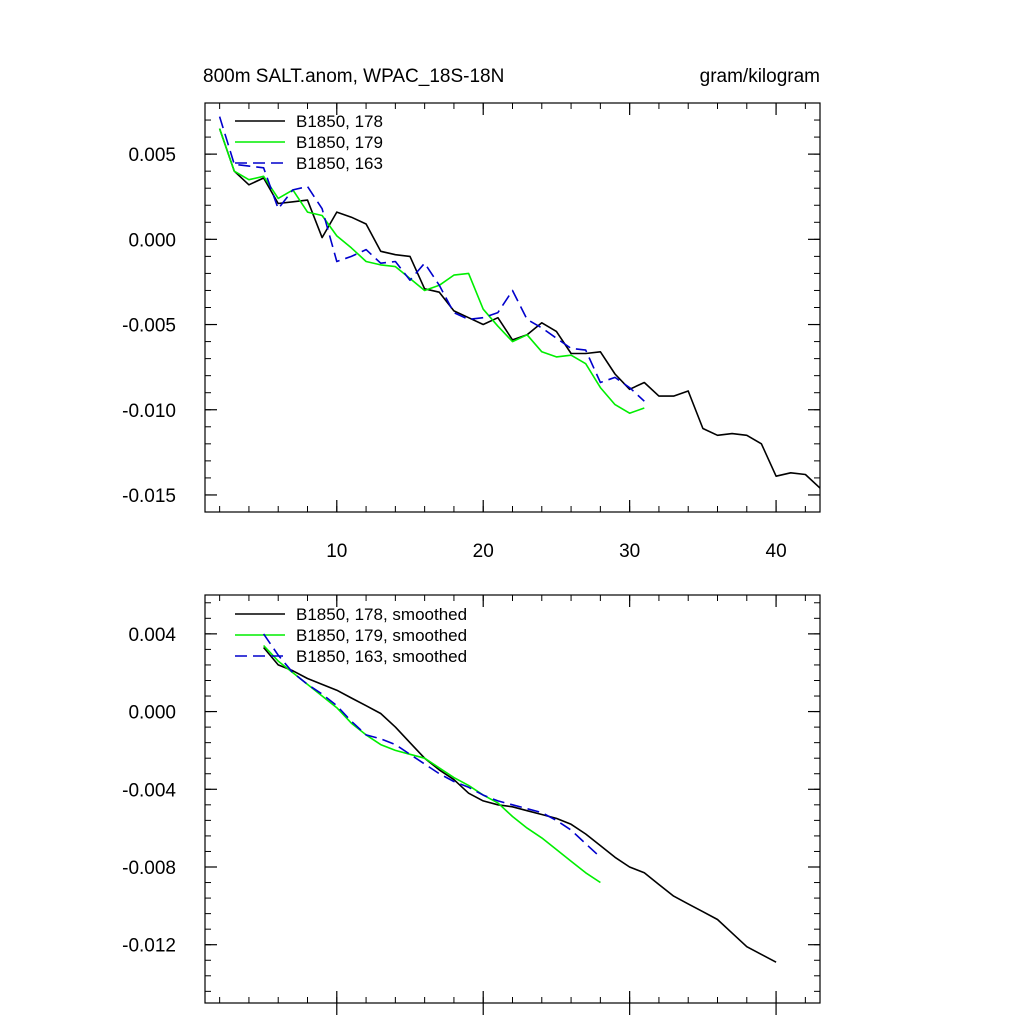 The image size is (1024, 1029). Describe the element at coordinates (149, 868) in the screenshot. I see `y-tick-label: -0.008` at that location.